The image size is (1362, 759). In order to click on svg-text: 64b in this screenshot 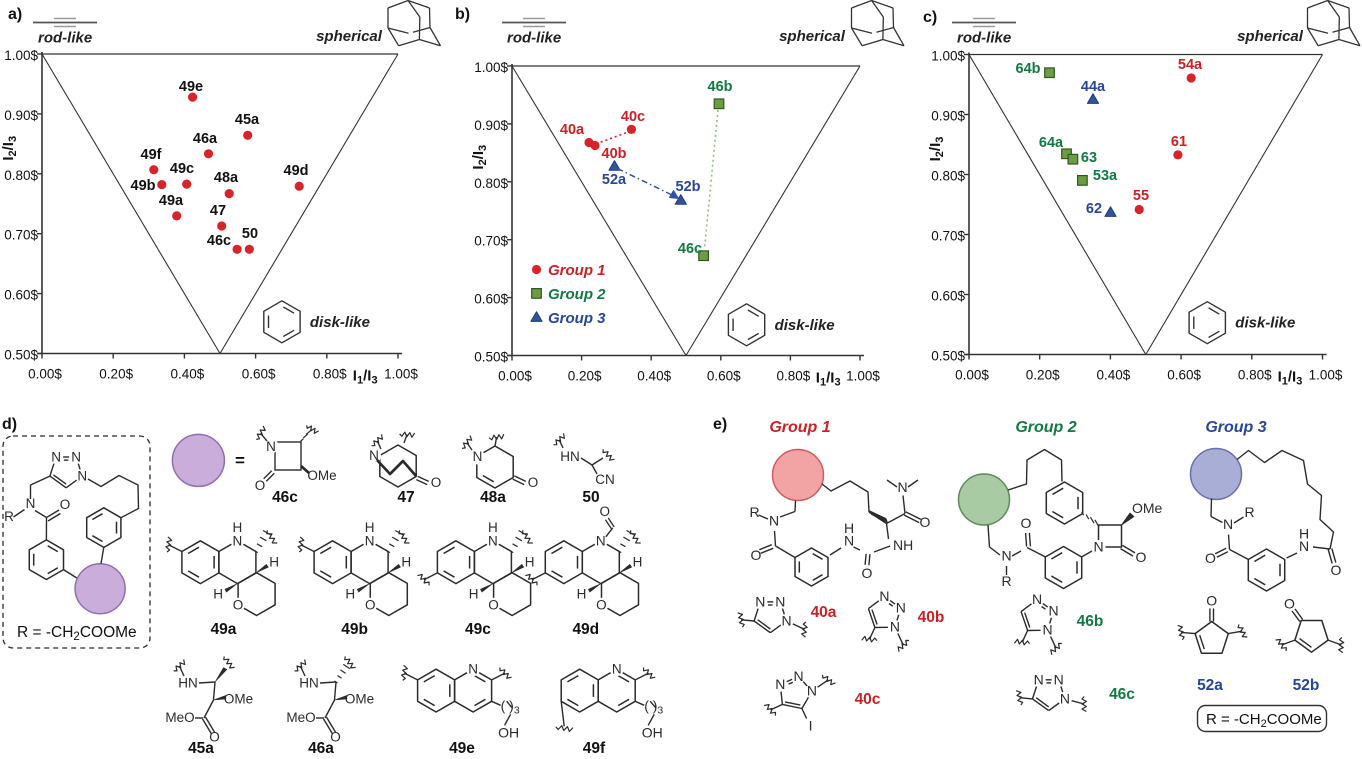, I will do `click(1028, 69)`.